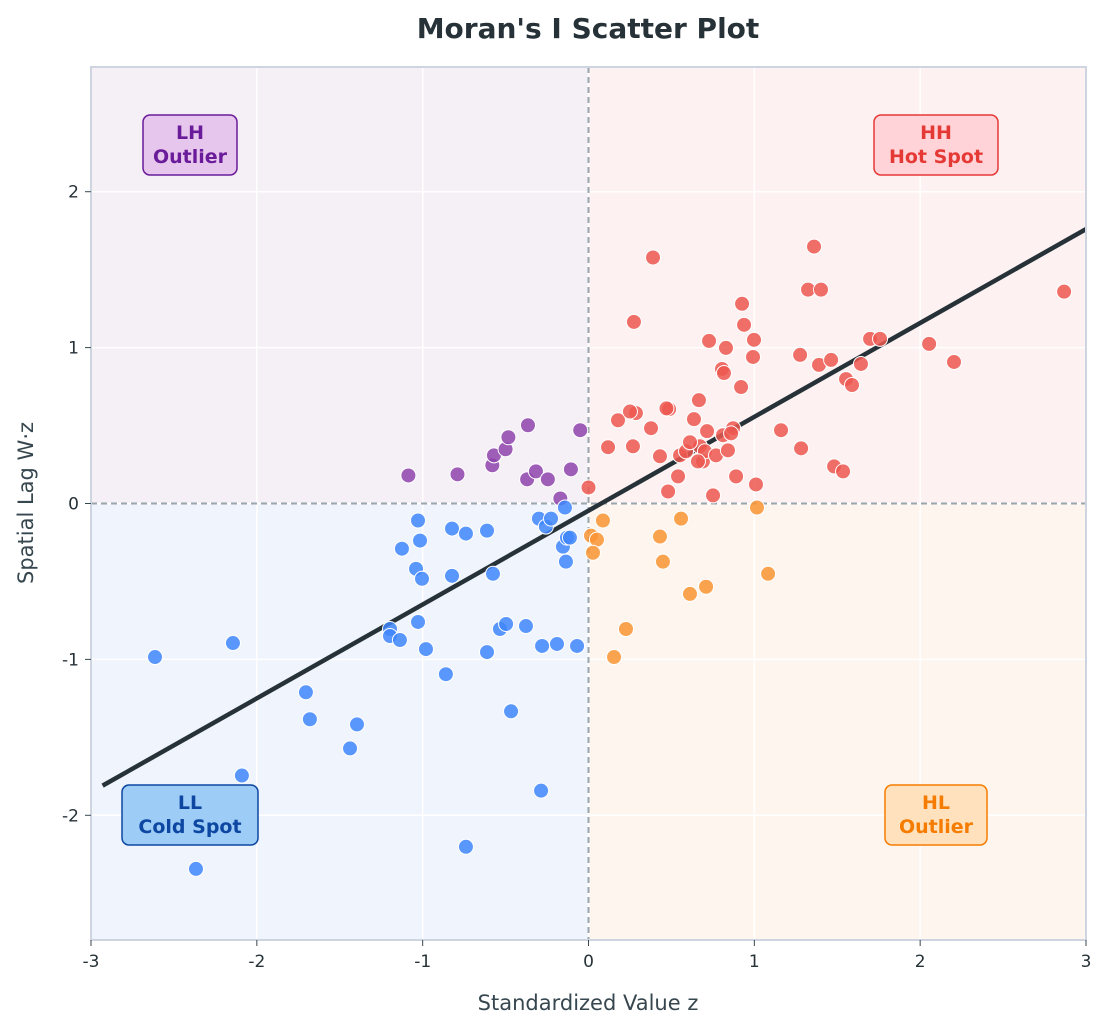  Describe the element at coordinates (26, 503) in the screenshot. I see `y-axis-label: Spatial Lag W·z` at that location.